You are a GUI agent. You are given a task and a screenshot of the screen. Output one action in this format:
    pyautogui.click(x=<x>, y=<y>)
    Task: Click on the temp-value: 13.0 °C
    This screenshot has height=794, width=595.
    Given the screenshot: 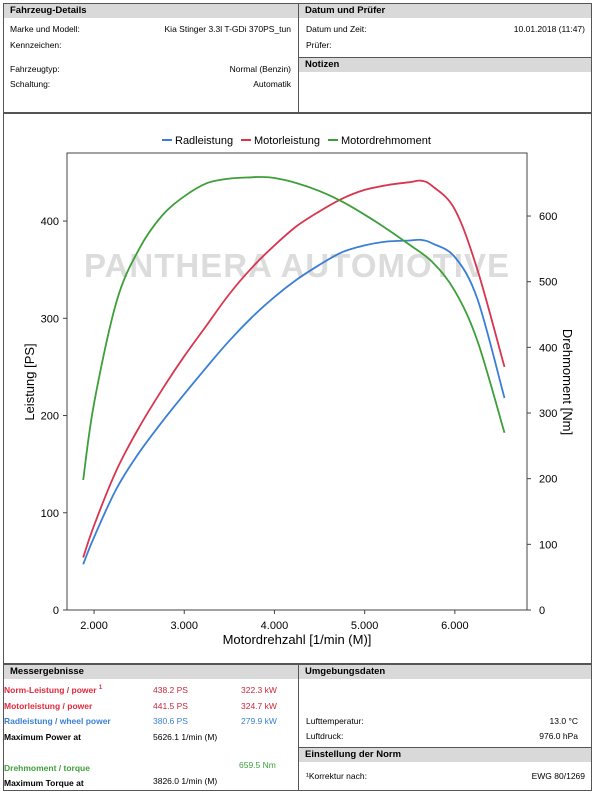 What is the action you would take?
    pyautogui.click(x=563, y=721)
    